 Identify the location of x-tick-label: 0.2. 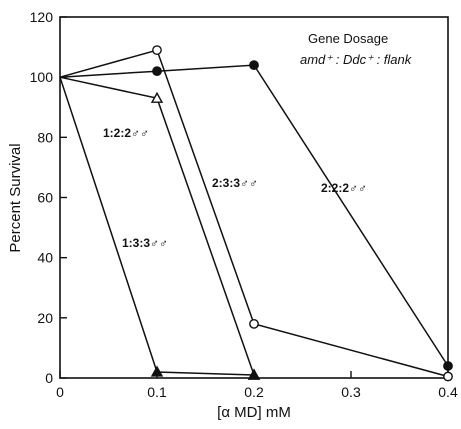
(254, 392).